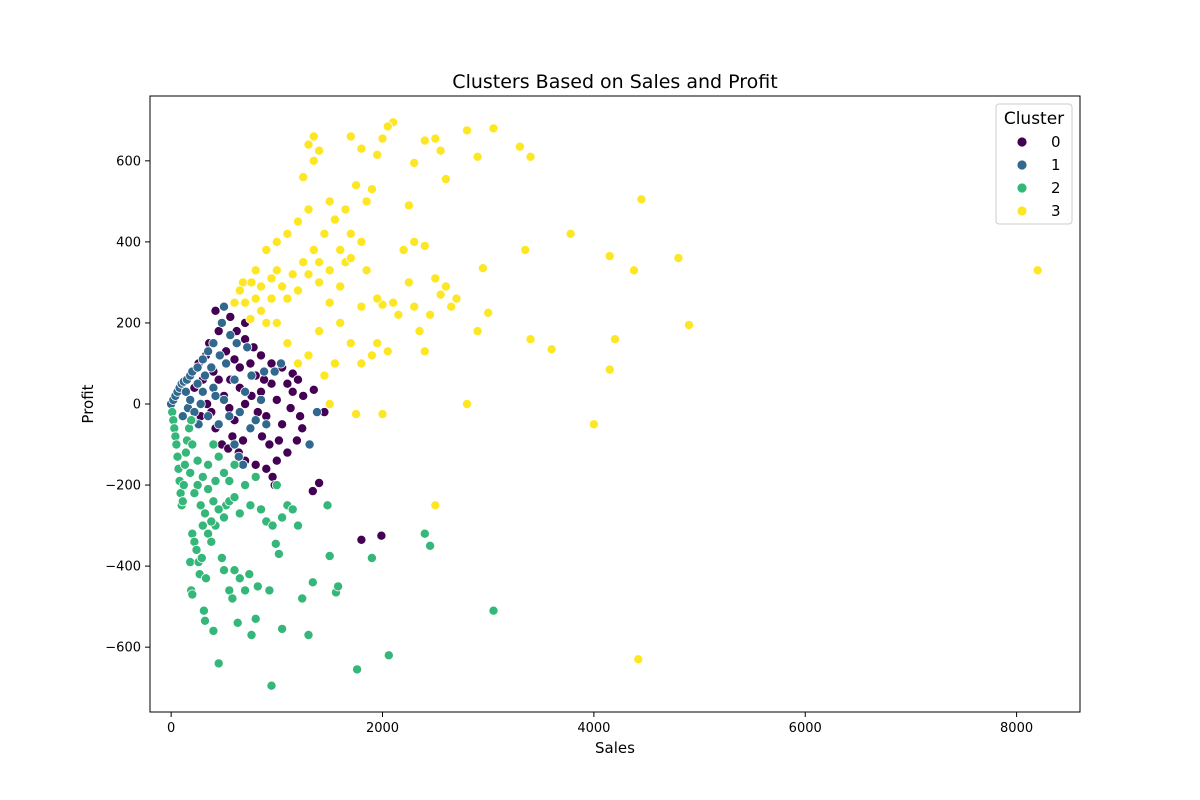  What do you see at coordinates (128, 323) in the screenshot?
I see `y-tick-label: 200` at bounding box center [128, 323].